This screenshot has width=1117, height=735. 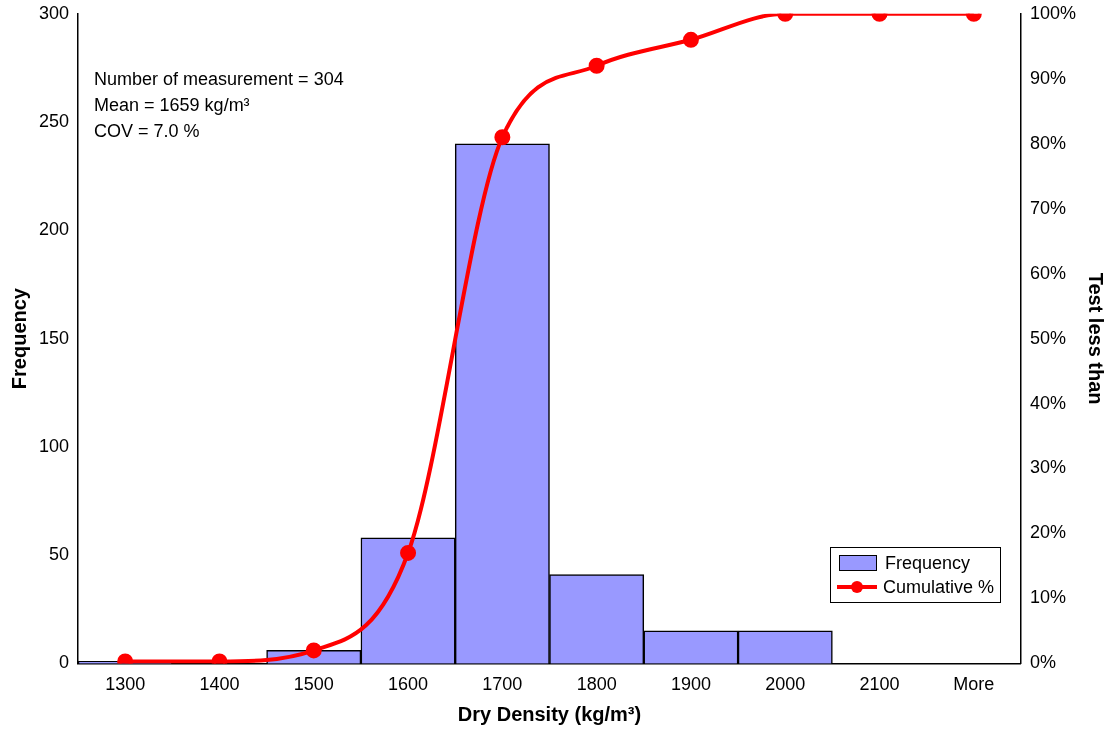 I want to click on y-tick-label: 100, so click(x=54, y=445).